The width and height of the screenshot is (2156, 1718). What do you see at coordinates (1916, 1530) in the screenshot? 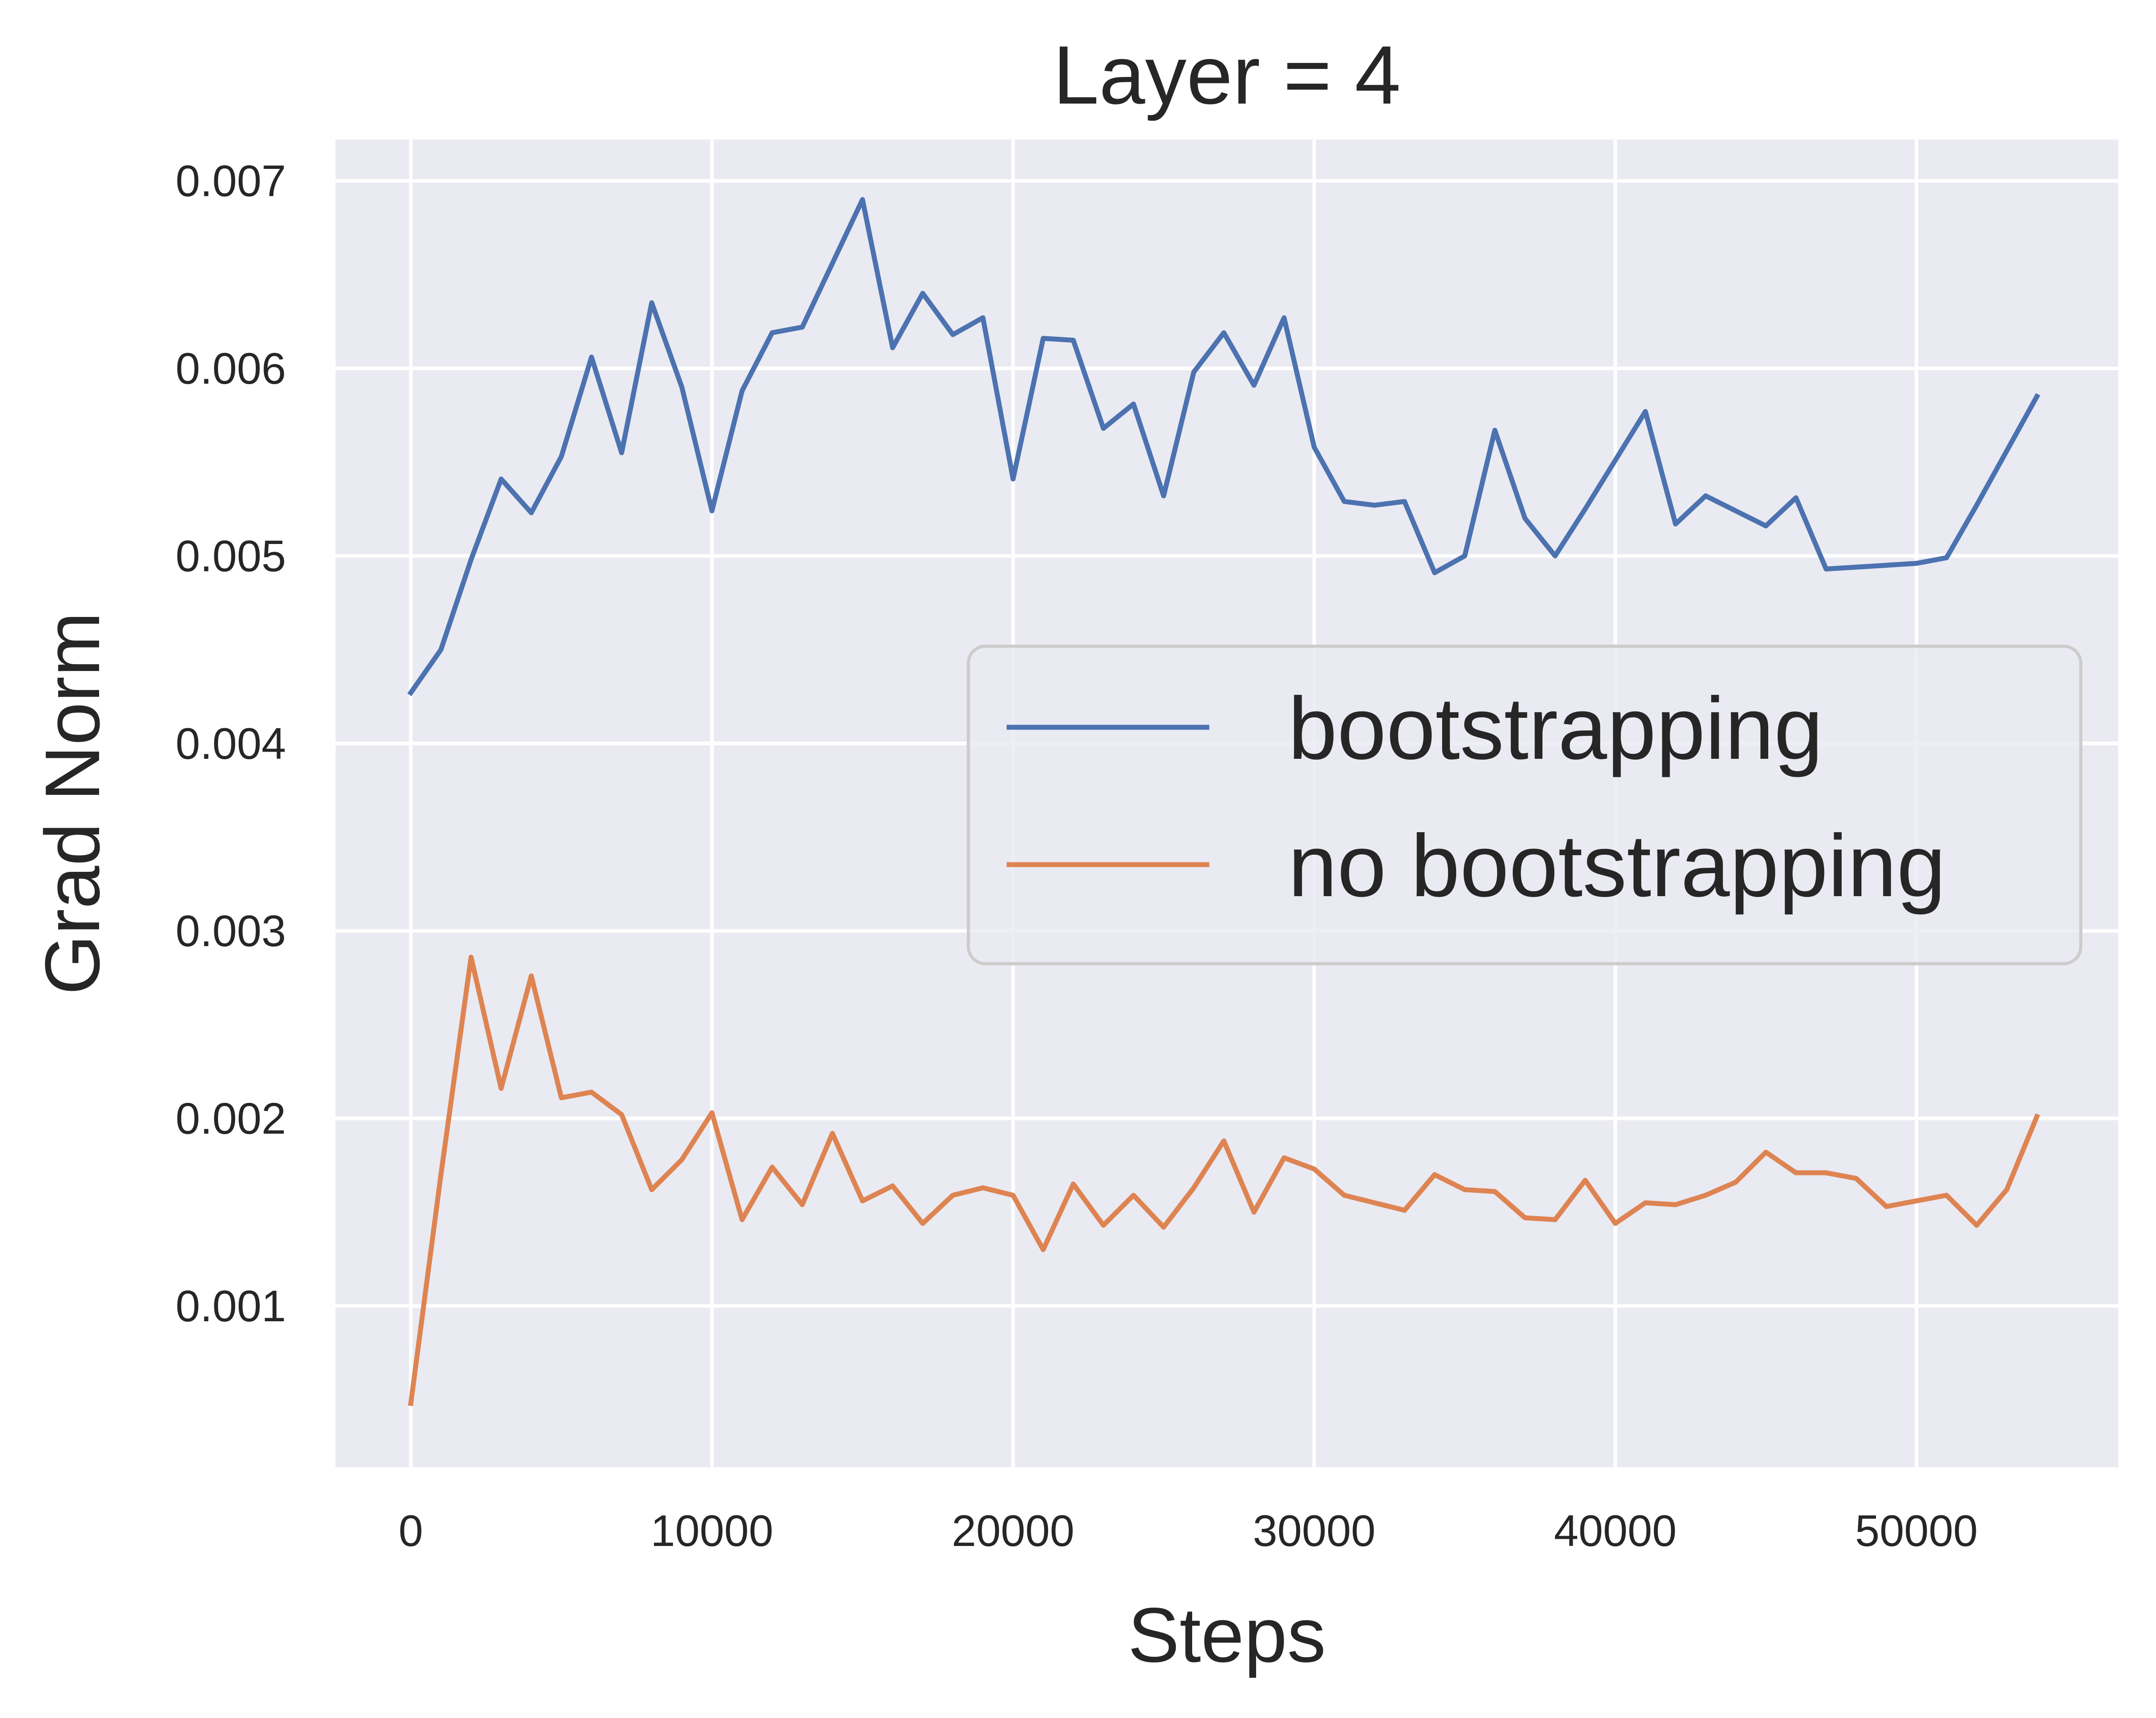
I see `x-tick-label: 50000` at bounding box center [1916, 1530].